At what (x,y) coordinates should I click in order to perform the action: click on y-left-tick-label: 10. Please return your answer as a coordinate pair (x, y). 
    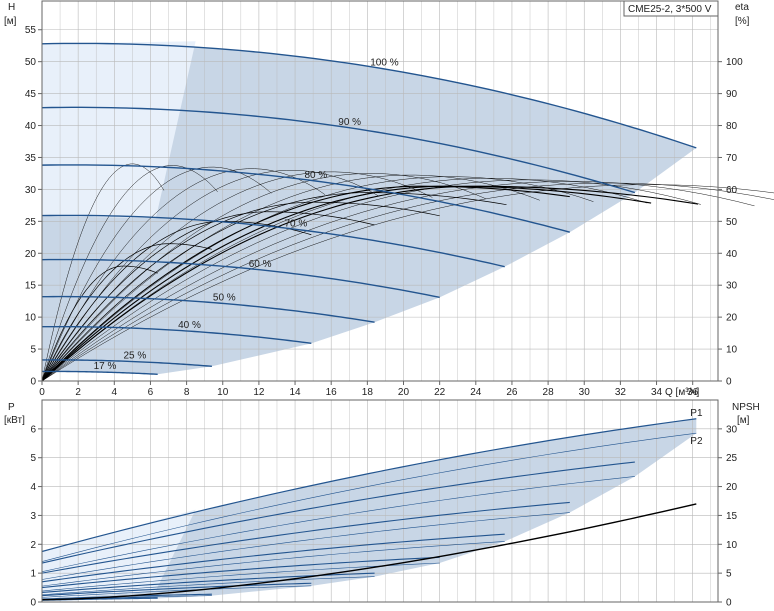
    Looking at the image, I should click on (31, 318).